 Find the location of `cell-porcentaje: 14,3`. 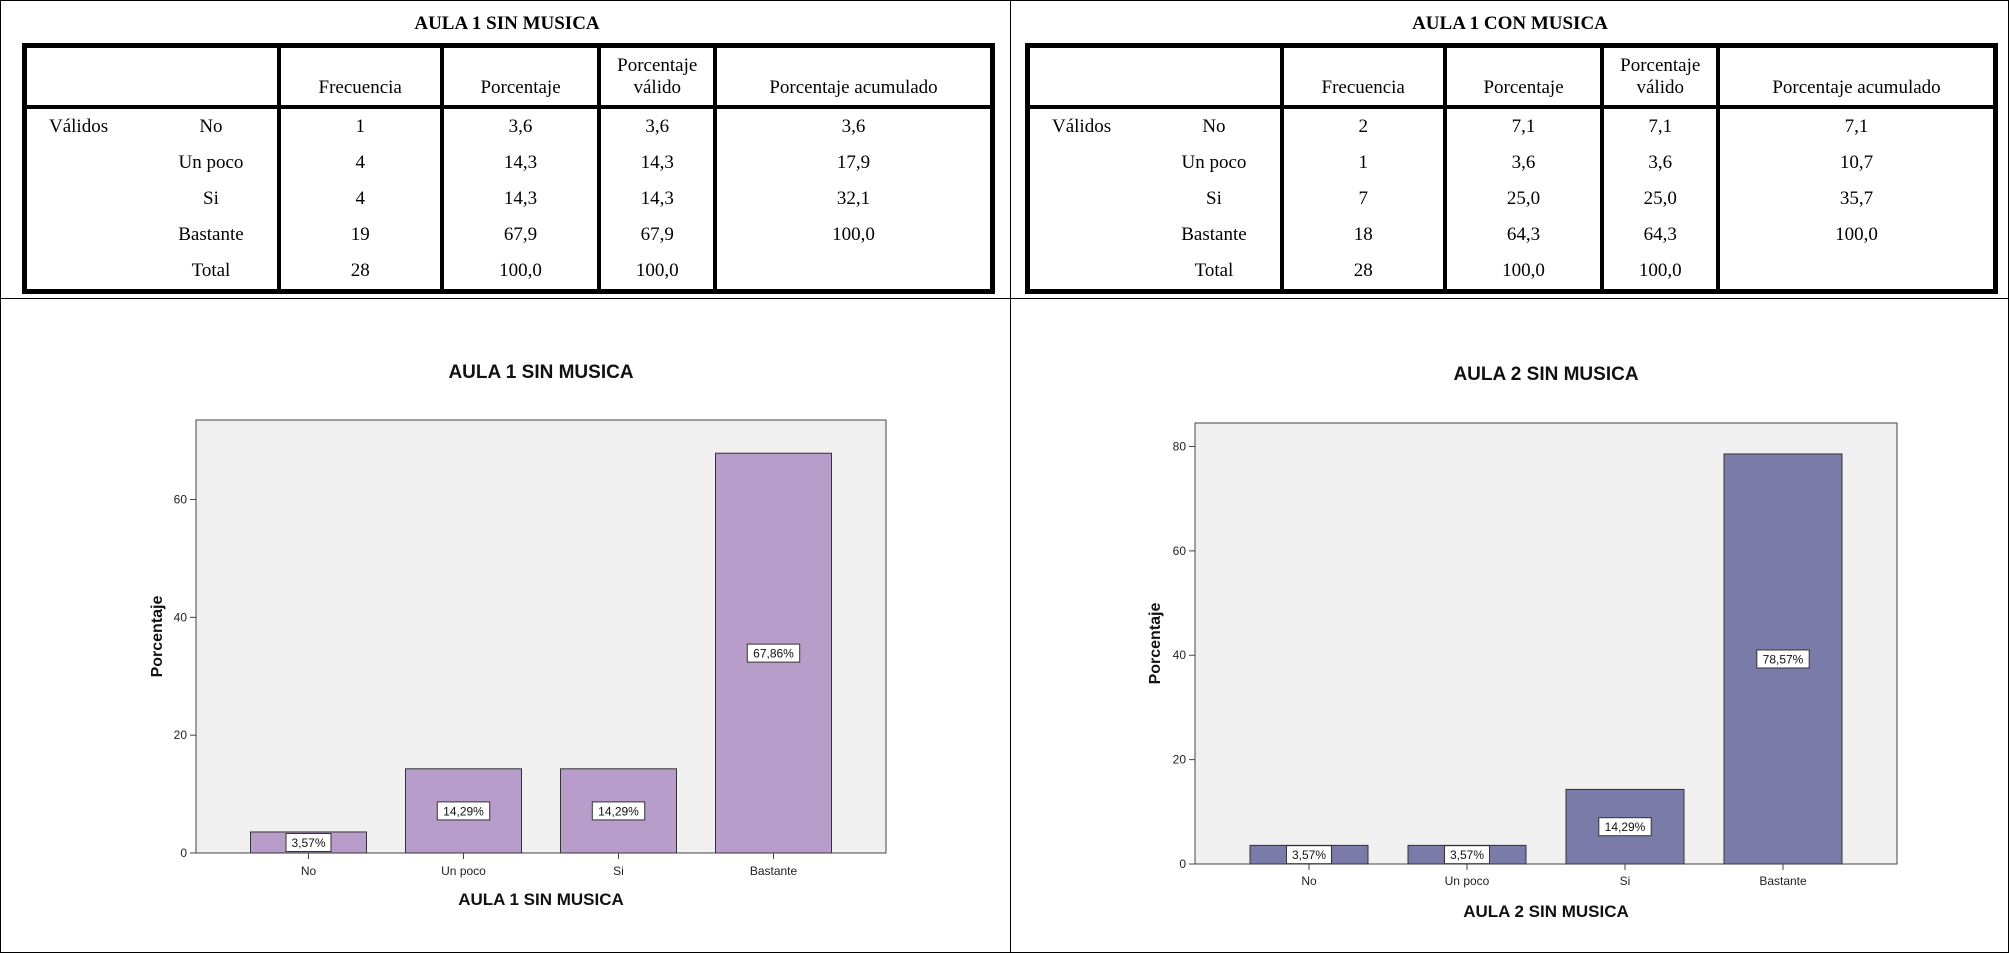

cell-porcentaje: 14,3 is located at coordinates (519, 163).